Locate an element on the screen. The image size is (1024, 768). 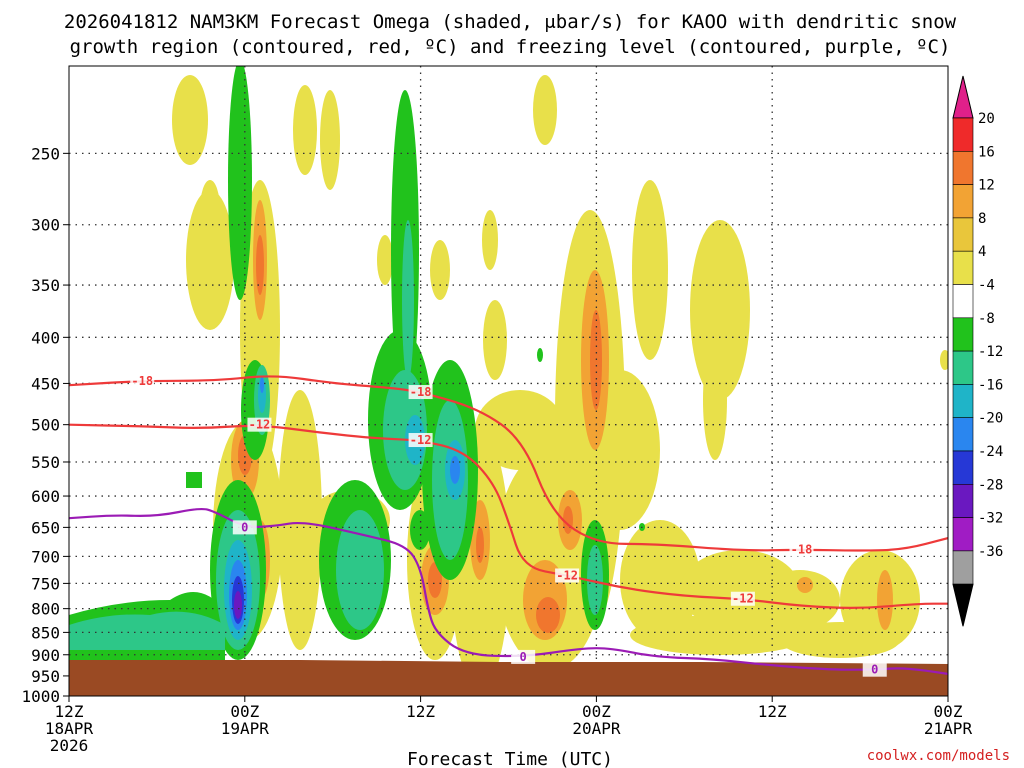
contour-label-2-1: 0 is located at coordinates (523, 657).